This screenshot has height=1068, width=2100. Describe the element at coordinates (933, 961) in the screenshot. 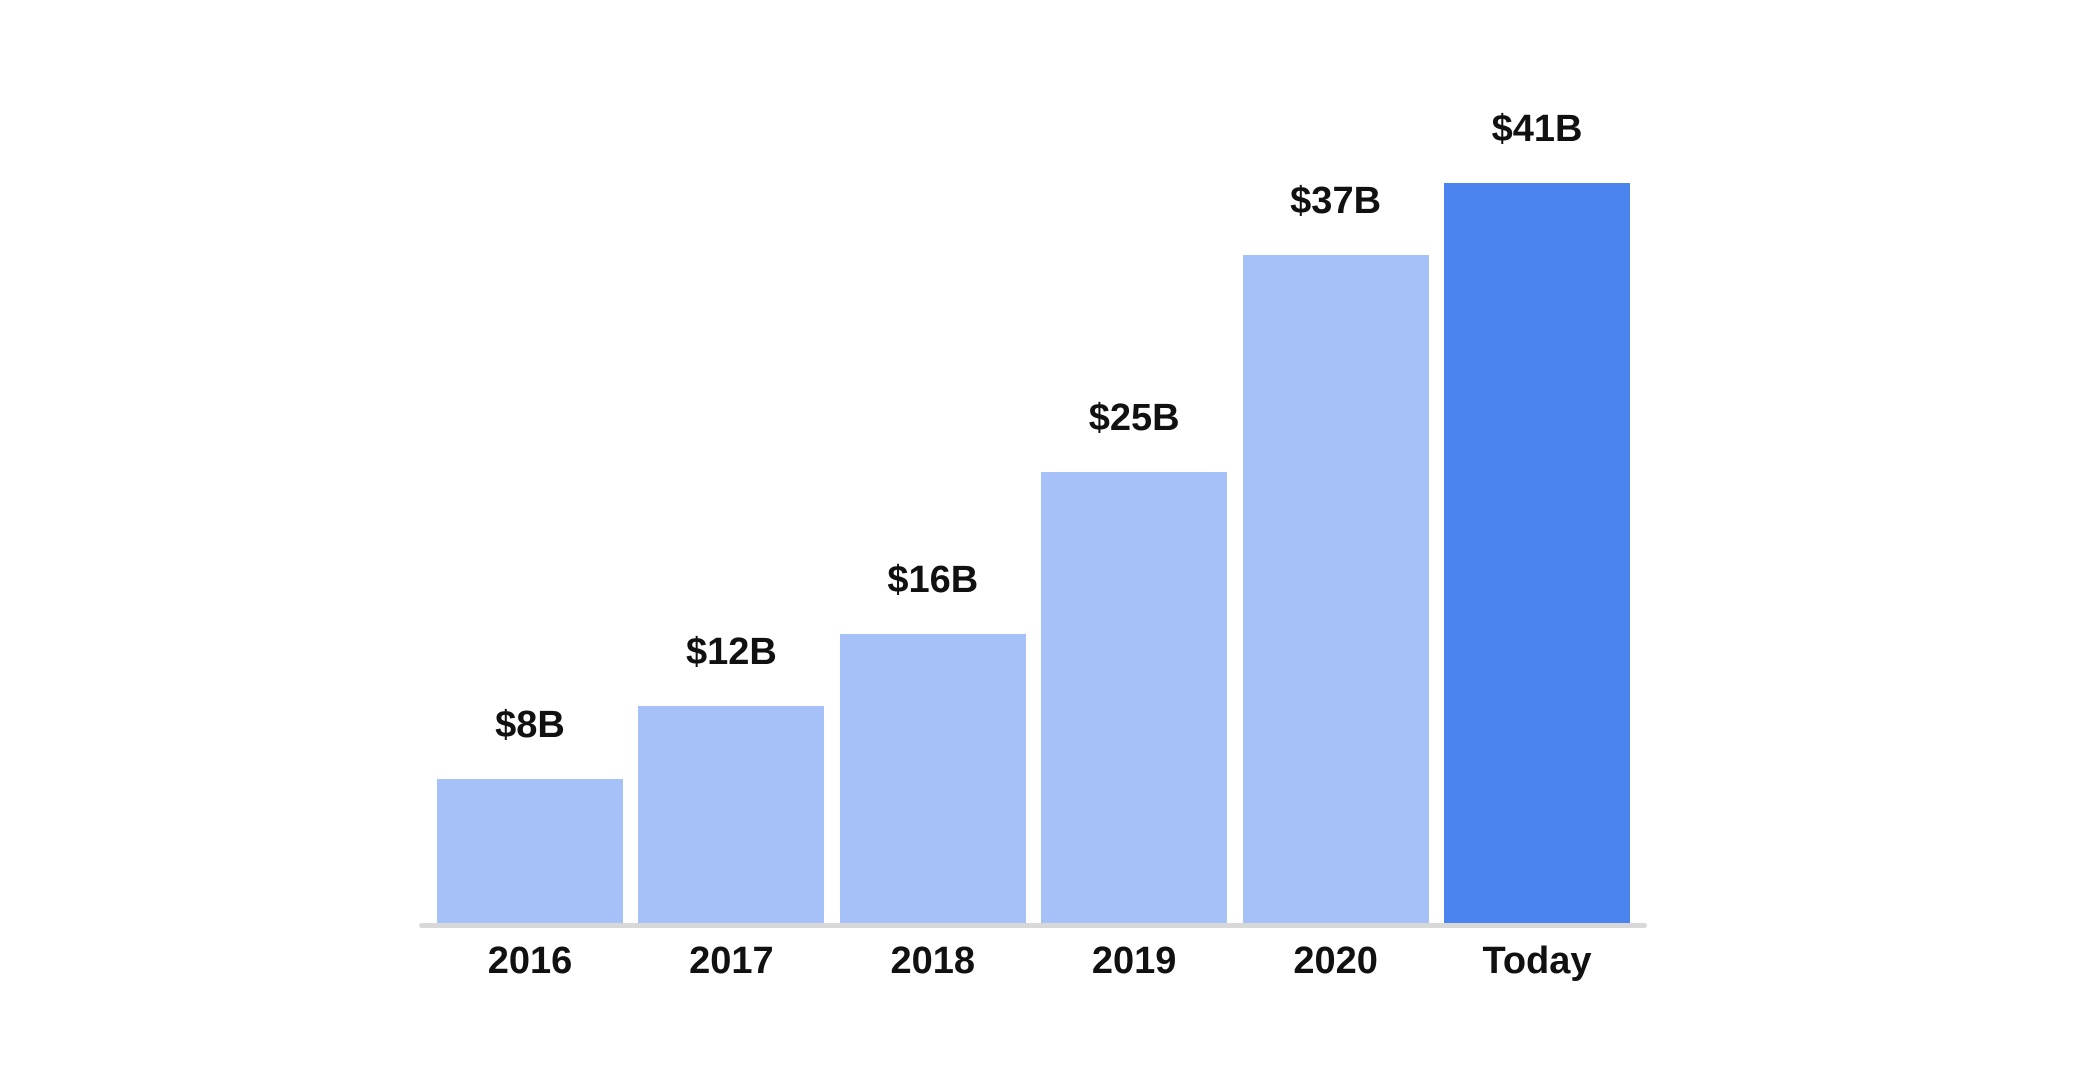

I see `x-axis-tick-label: 2018` at that location.